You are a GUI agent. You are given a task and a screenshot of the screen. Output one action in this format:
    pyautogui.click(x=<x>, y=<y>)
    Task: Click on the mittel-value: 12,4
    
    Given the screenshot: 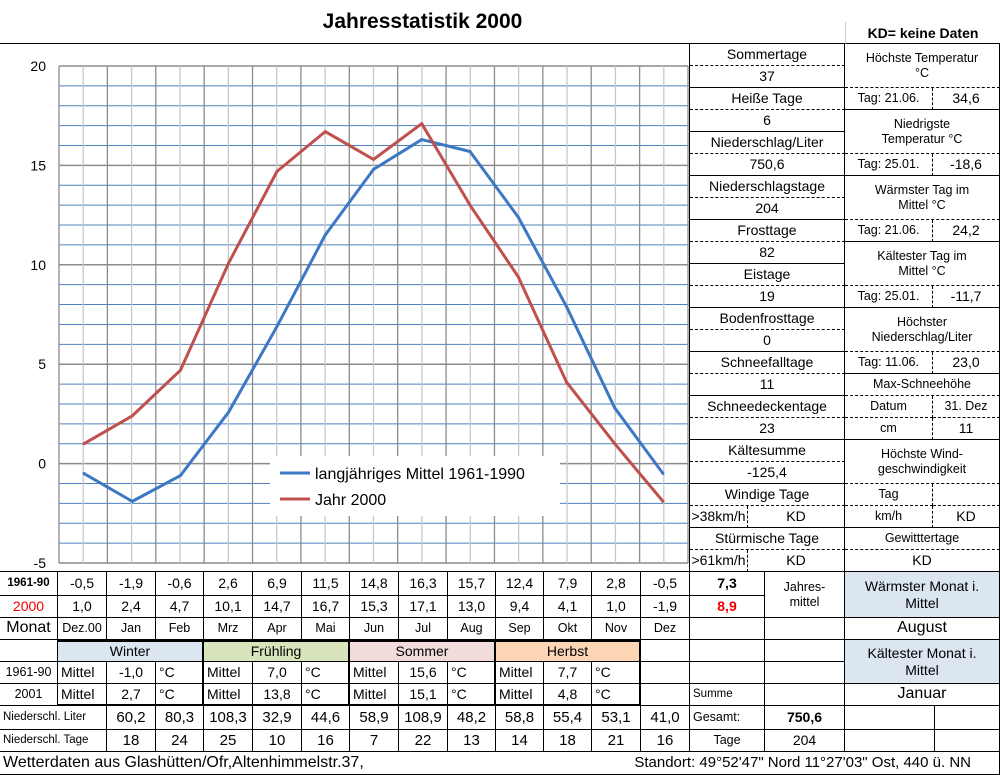 What is the action you would take?
    pyautogui.click(x=520, y=584)
    